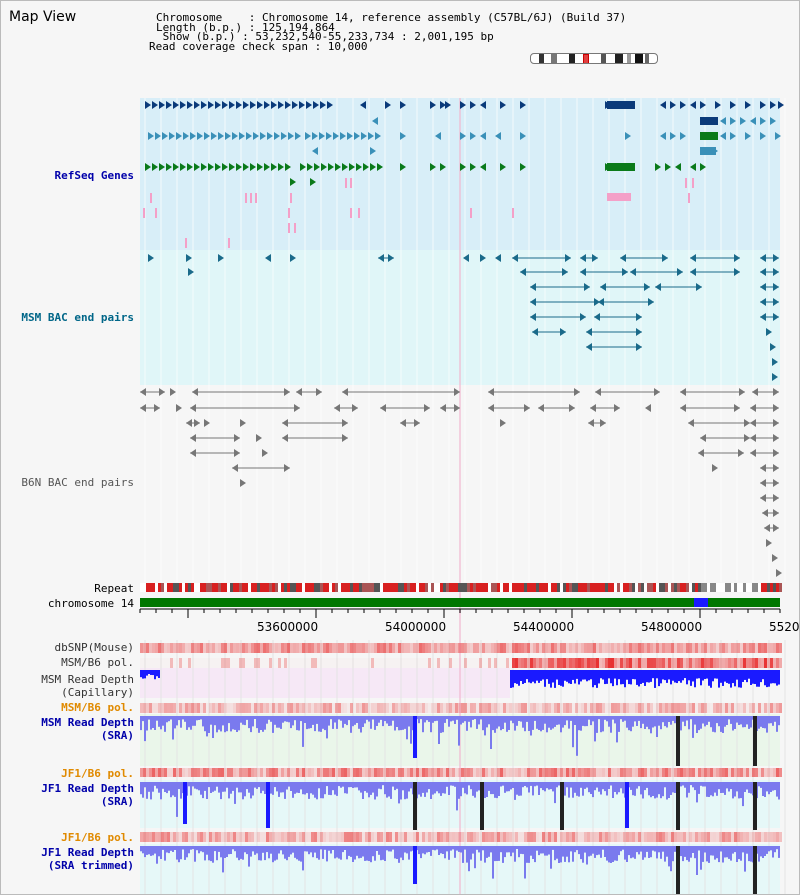  What do you see at coordinates (97, 773) in the screenshot?
I see `track-label-jf1-b6-pol: JF1/B6 pol.` at bounding box center [97, 773].